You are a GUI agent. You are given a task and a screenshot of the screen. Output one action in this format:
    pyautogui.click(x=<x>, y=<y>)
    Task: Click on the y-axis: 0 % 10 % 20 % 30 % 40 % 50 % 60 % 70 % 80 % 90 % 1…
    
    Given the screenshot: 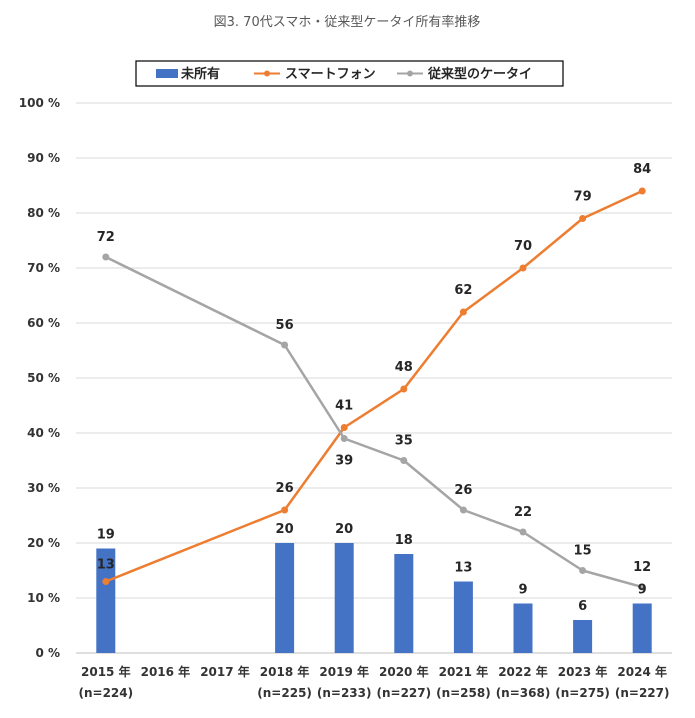 What is the action you would take?
    pyautogui.click(x=39, y=378)
    